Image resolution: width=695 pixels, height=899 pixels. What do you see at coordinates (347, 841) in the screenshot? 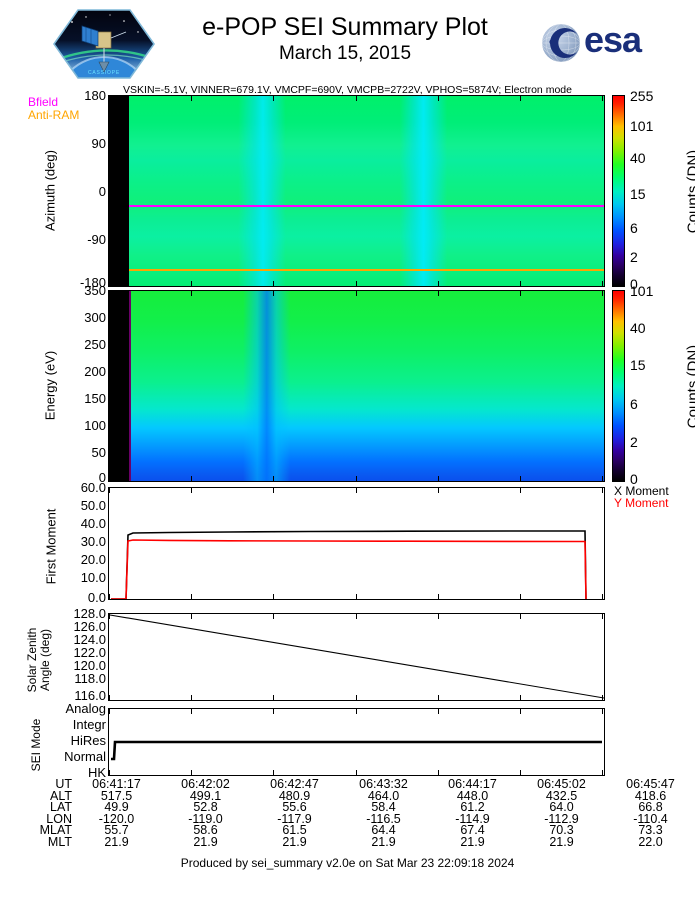
I see `table-row: MLT 21.9 21.9 21.9 21.9 21.9 21.9 22.0` at bounding box center [347, 841].